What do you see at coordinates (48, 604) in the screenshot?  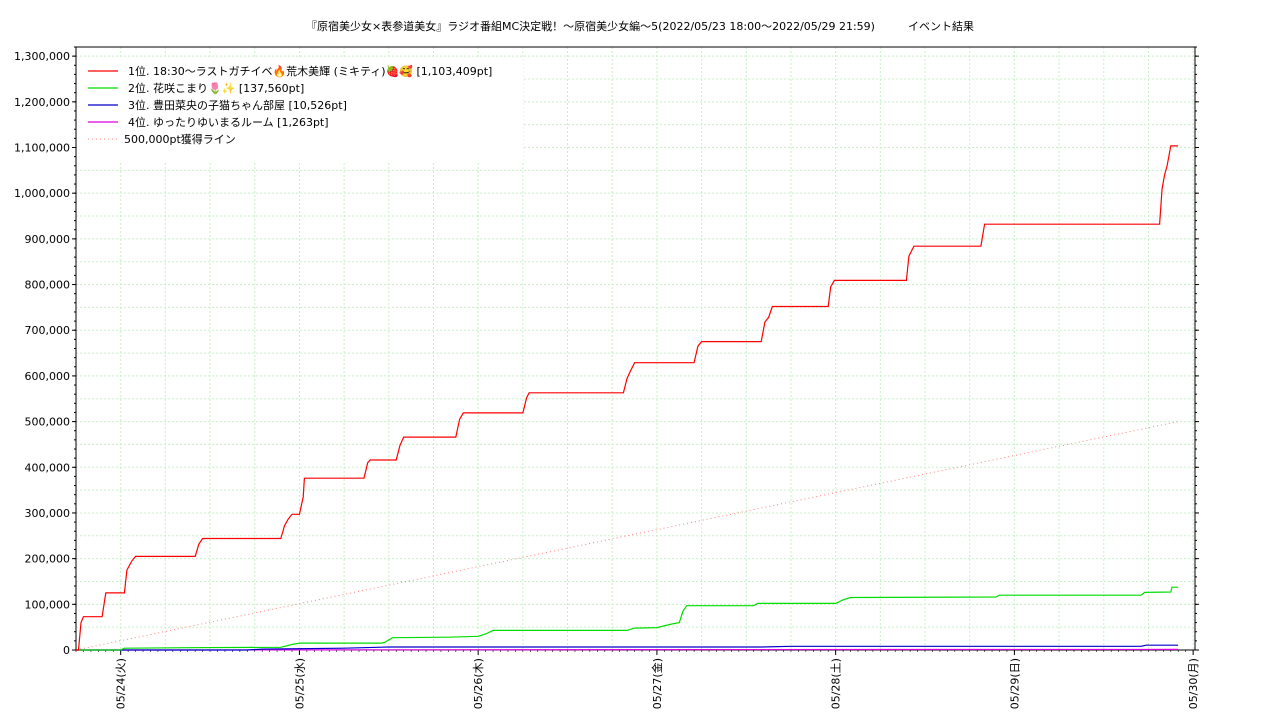 I see `y-tick-label: 100,000` at bounding box center [48, 604].